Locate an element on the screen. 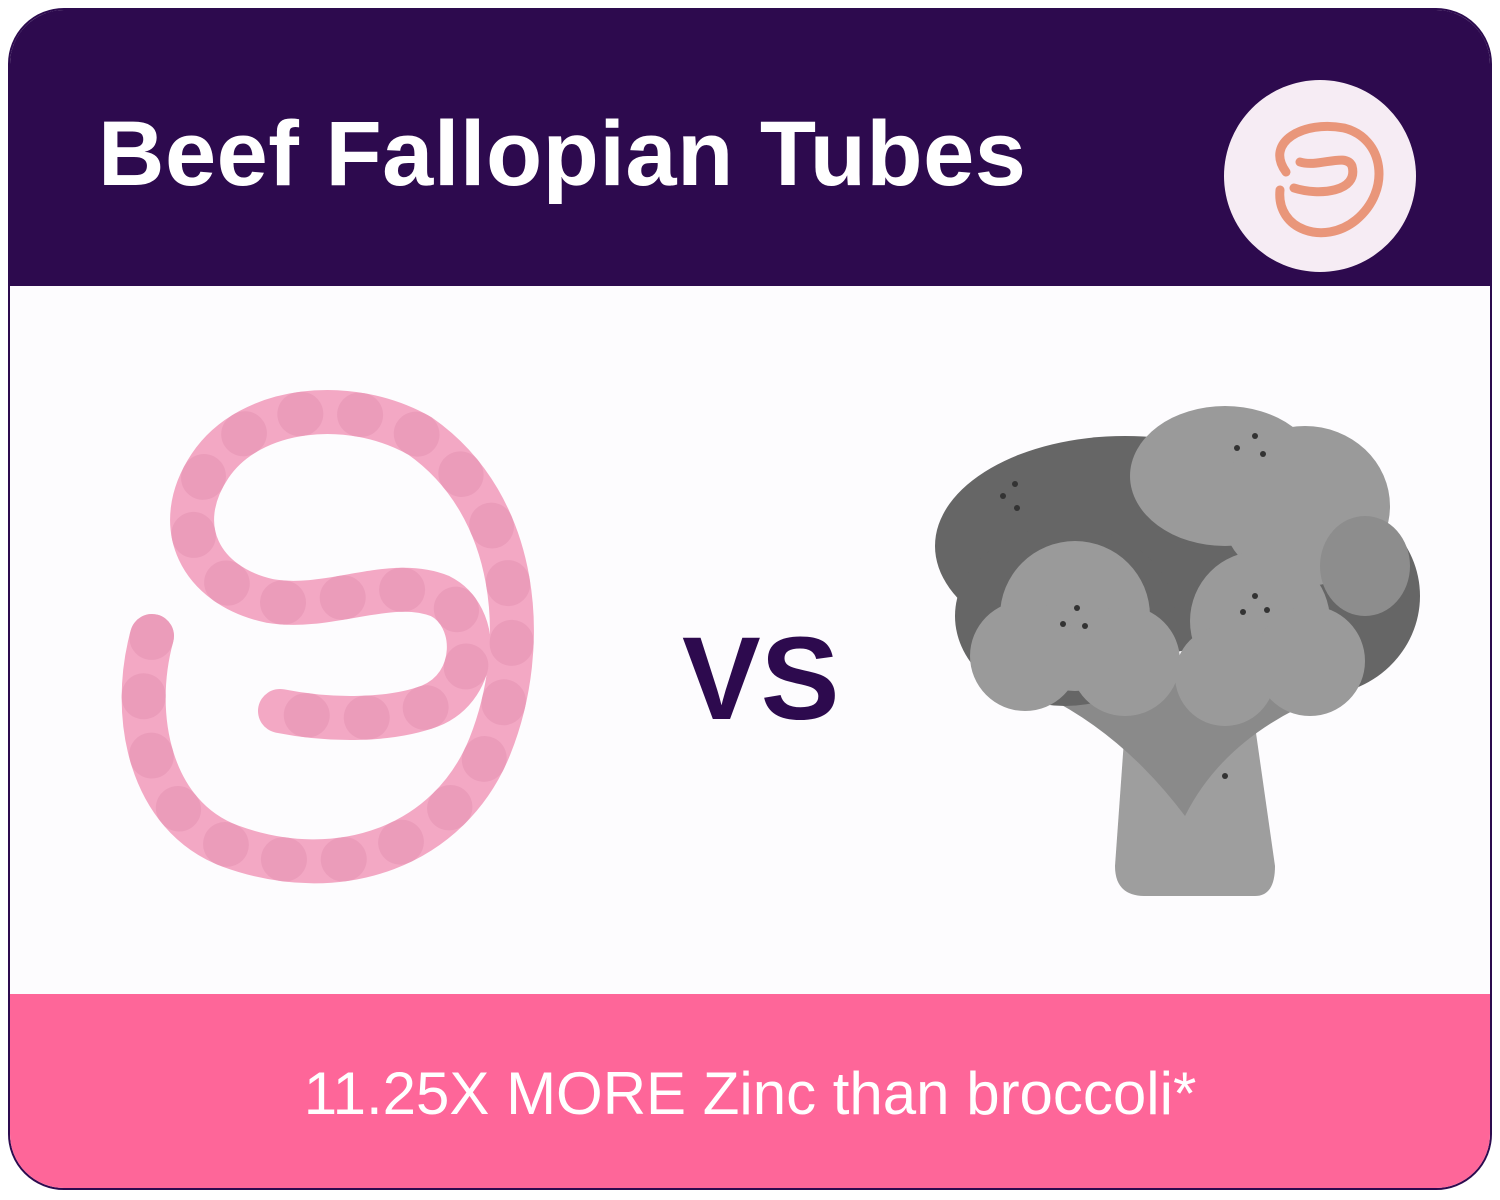 The height and width of the screenshot is (1200, 1500). broccoli-icon is located at coordinates (1177, 651).